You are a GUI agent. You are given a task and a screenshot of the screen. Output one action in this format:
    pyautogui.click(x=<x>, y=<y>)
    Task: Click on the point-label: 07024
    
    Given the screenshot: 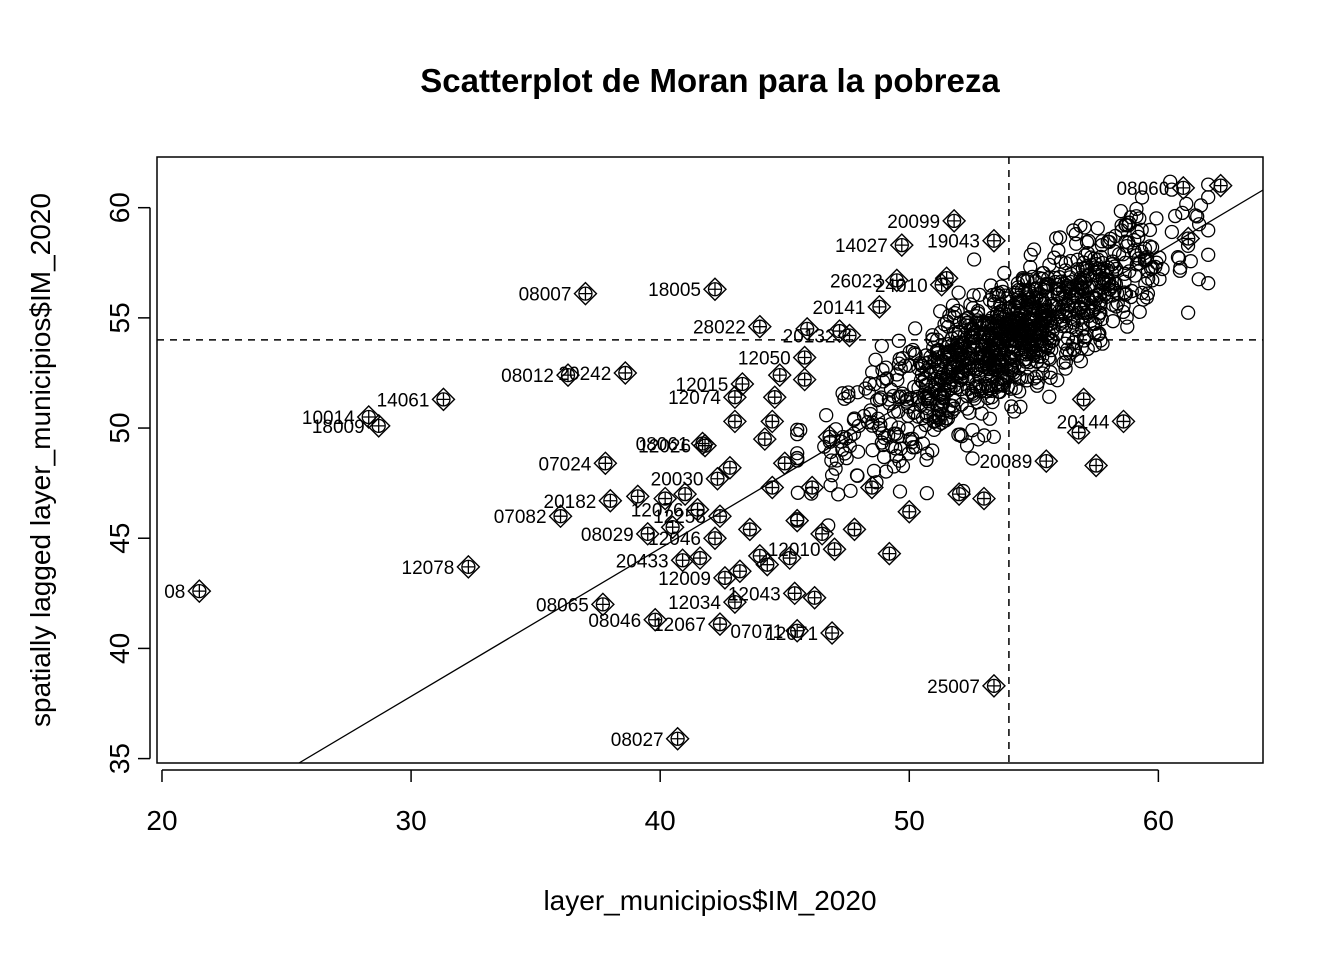 What is the action you would take?
    pyautogui.click(x=565, y=464)
    